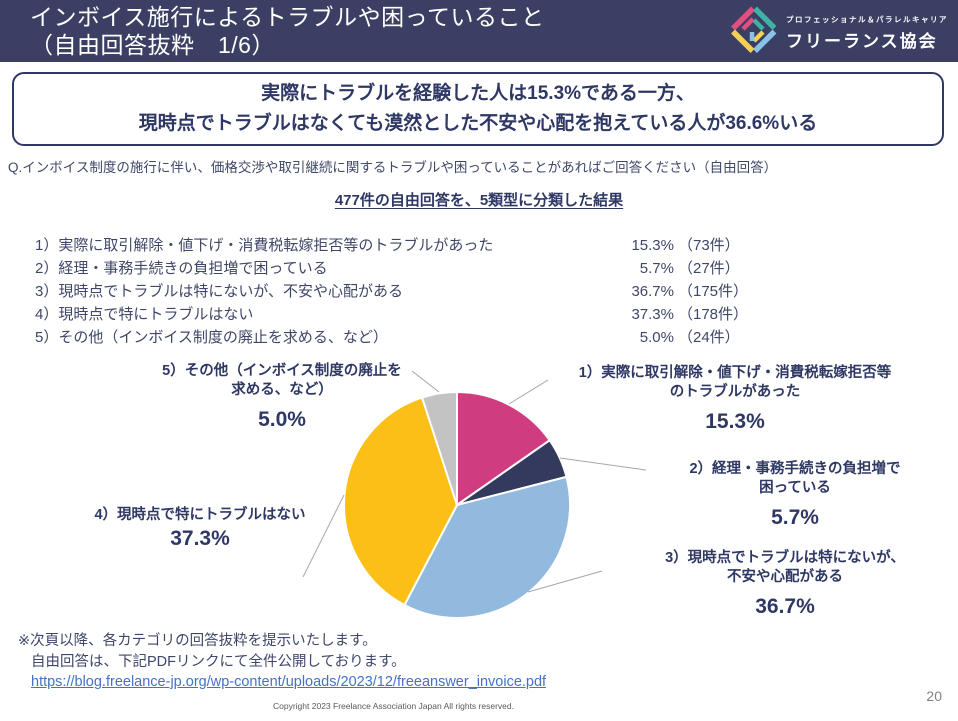  Describe the element at coordinates (735, 421) in the screenshot. I see `pie-callout-1-percent: 15.3%` at that location.